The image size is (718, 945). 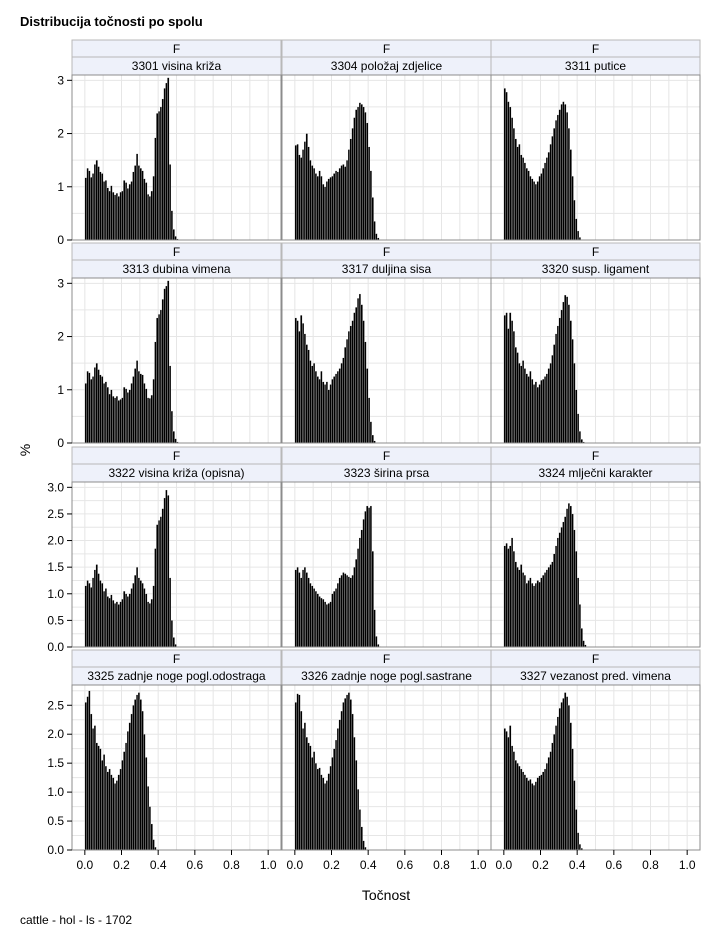 I want to click on x-tick-label: 0.6, so click(x=194, y=865).